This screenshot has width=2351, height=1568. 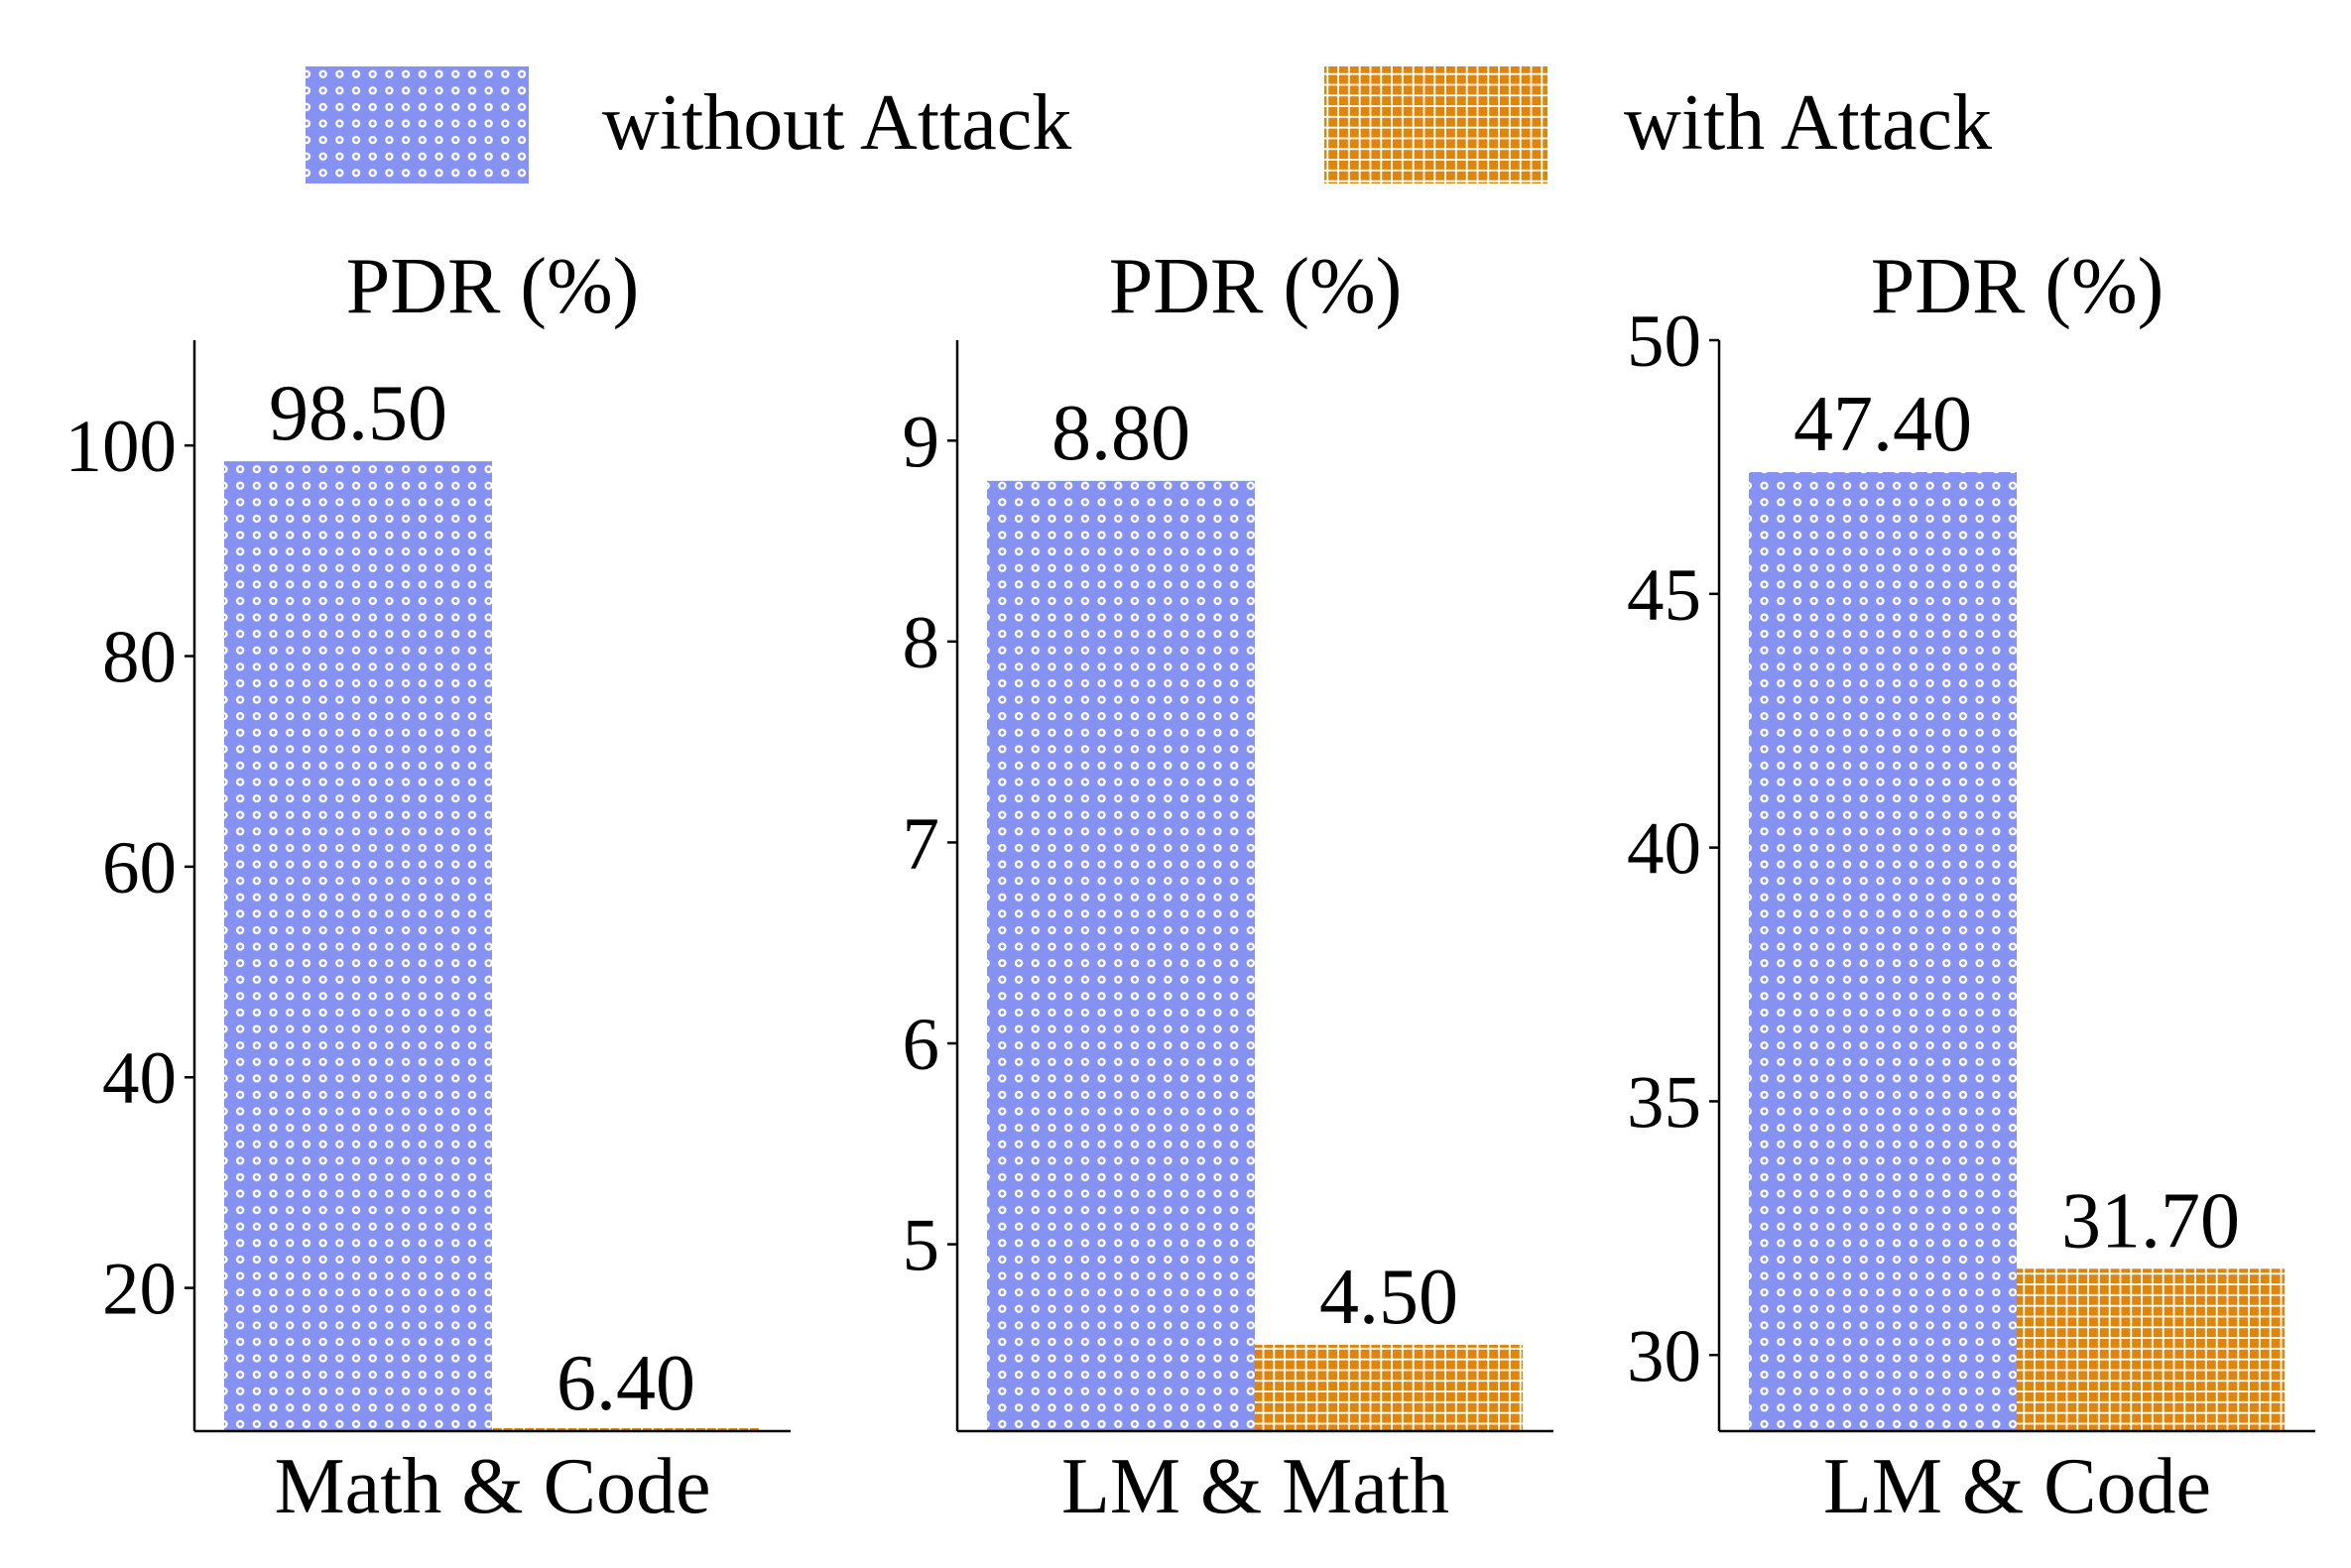 I want to click on panel-2-bar-with-attack, so click(x=2151, y=1349).